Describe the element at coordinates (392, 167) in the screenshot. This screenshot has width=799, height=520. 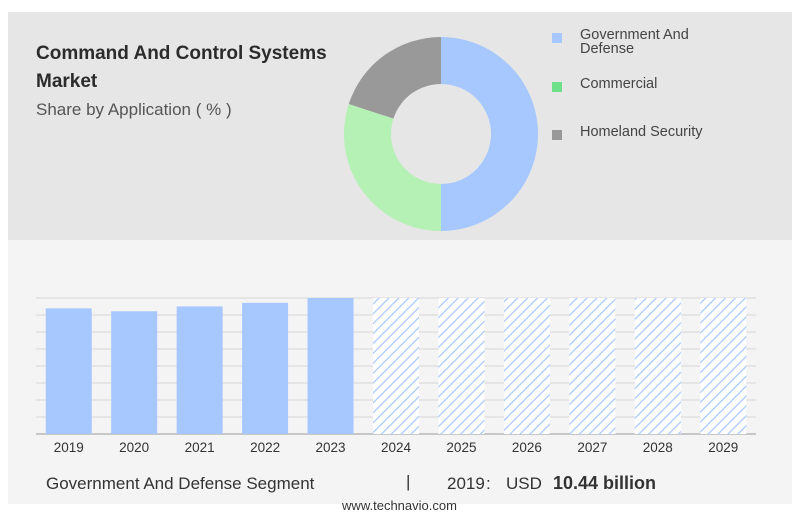
I see `donut-slice-commercial` at that location.